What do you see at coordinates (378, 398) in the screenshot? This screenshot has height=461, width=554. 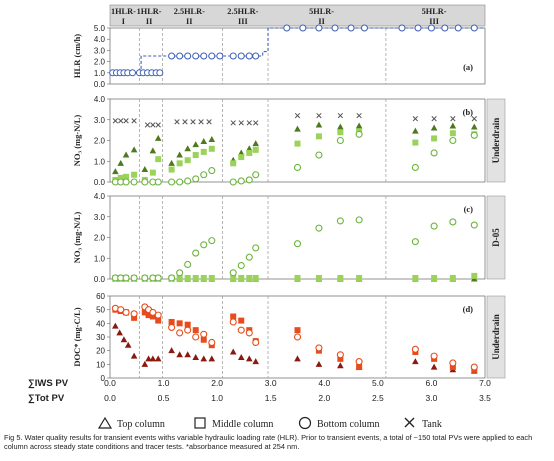 I see `tot-tick-label: 2.5` at bounding box center [378, 398].